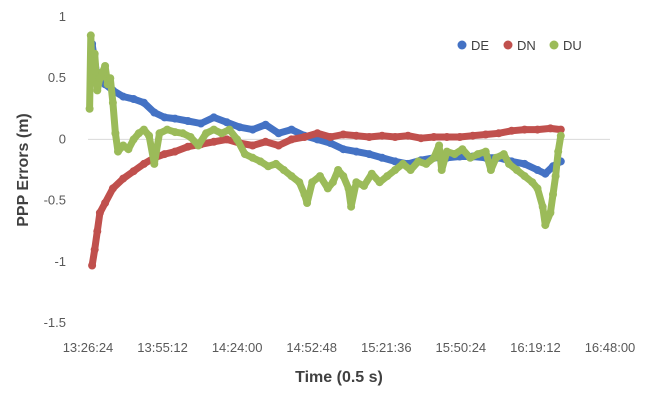 The height and width of the screenshot is (400, 650). Describe the element at coordinates (535, 347) in the screenshot. I see `x-tick-label: 16:19:12` at that location.